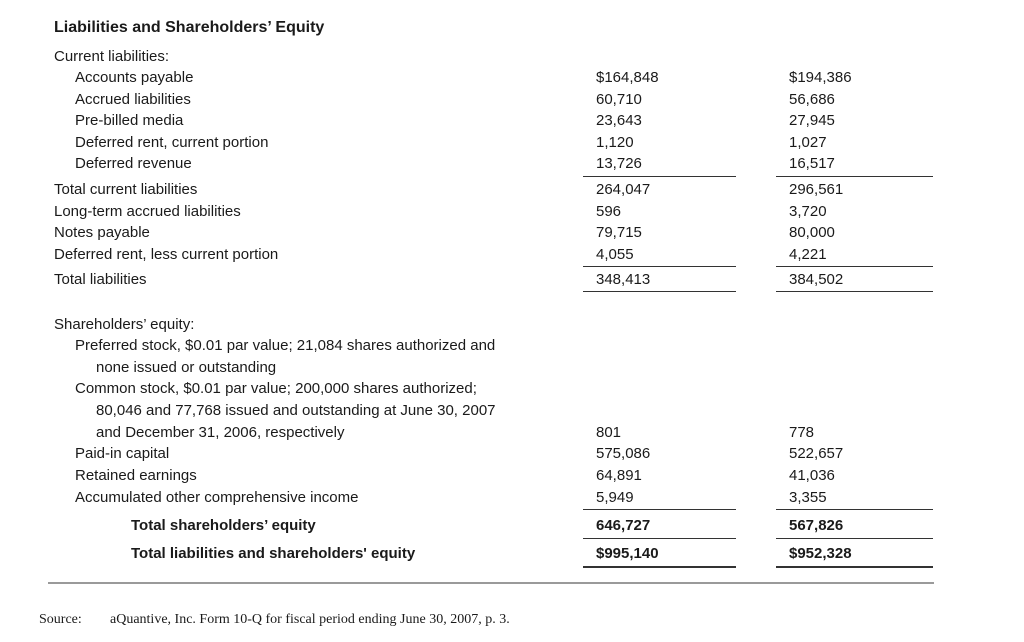 The image size is (1024, 642). Describe the element at coordinates (609, 211) in the screenshot. I see `row-value-2007: 596` at that location.